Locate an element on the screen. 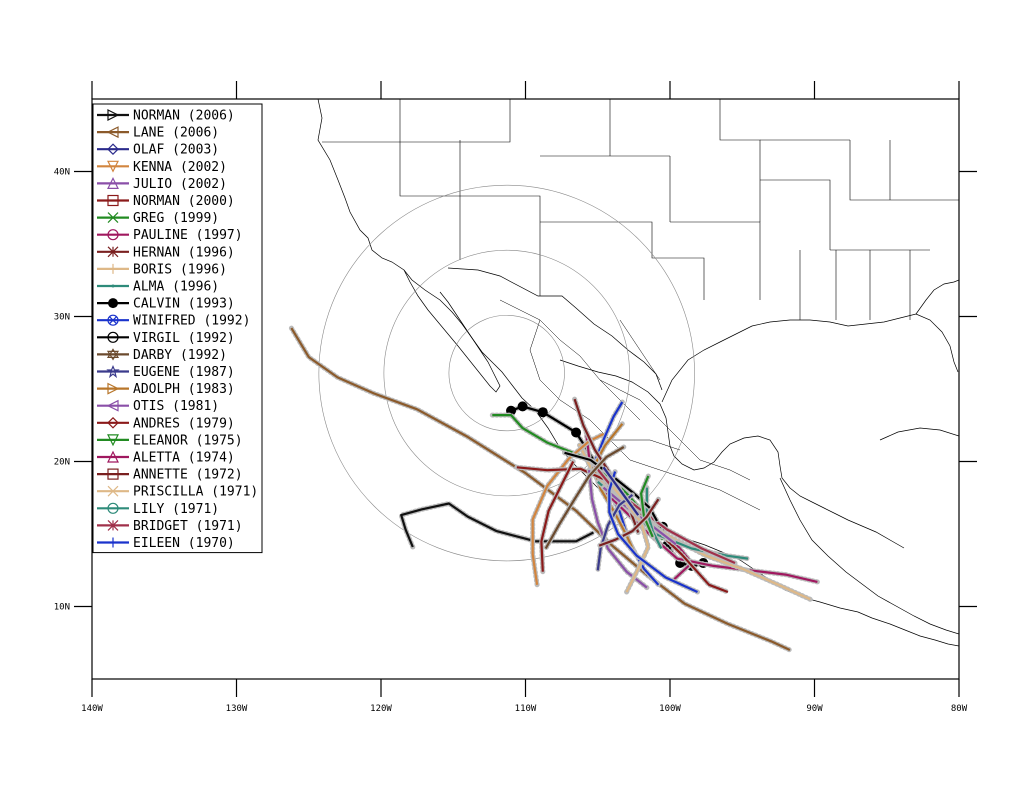 The height and width of the screenshot is (791, 1024). legend-label: EUGENE (1987) is located at coordinates (184, 372).